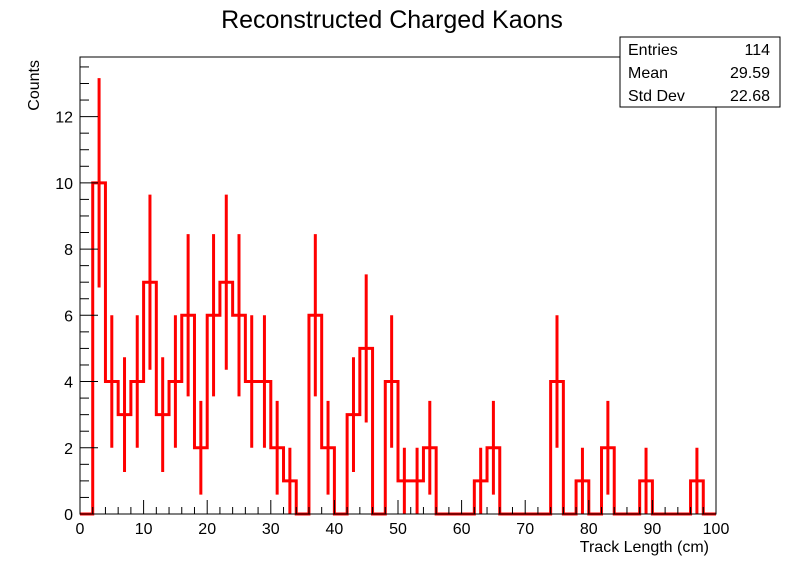 This screenshot has width=796, height=572. I want to click on x-tick-label: 20, so click(207, 529).